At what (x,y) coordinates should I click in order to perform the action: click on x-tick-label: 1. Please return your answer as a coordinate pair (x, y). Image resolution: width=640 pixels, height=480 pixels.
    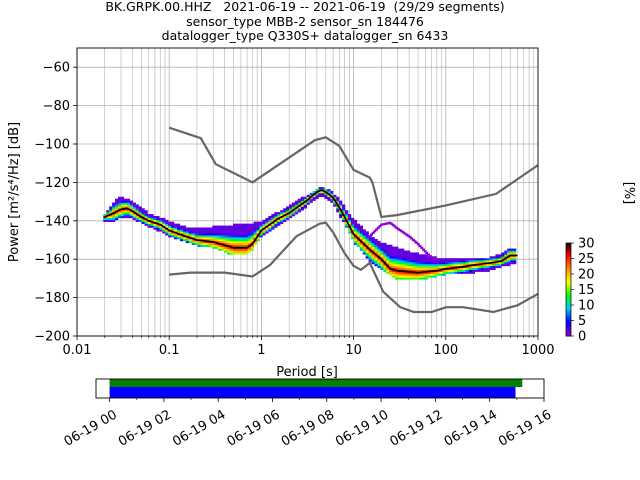
    Looking at the image, I should click on (261, 350).